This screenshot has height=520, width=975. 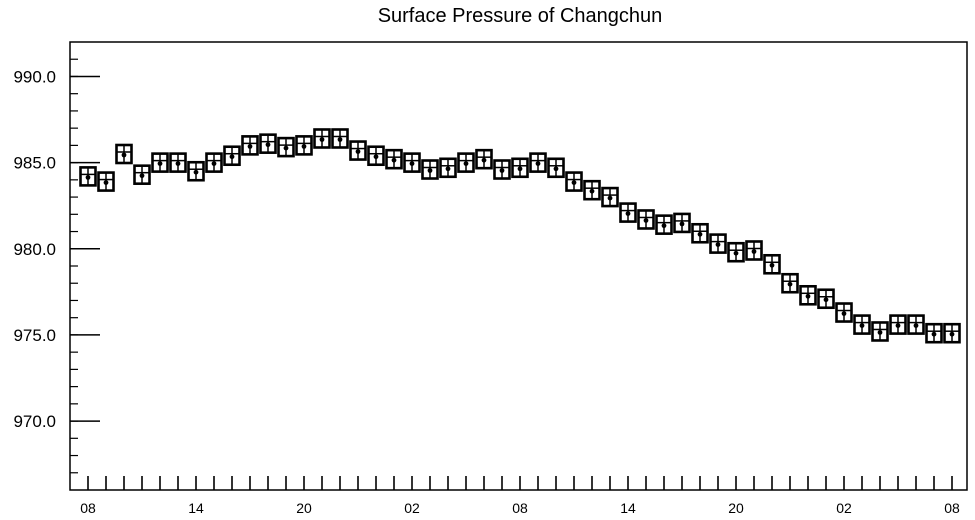 What do you see at coordinates (34, 163) in the screenshot?
I see `y-tick-label: 985.0` at bounding box center [34, 163].